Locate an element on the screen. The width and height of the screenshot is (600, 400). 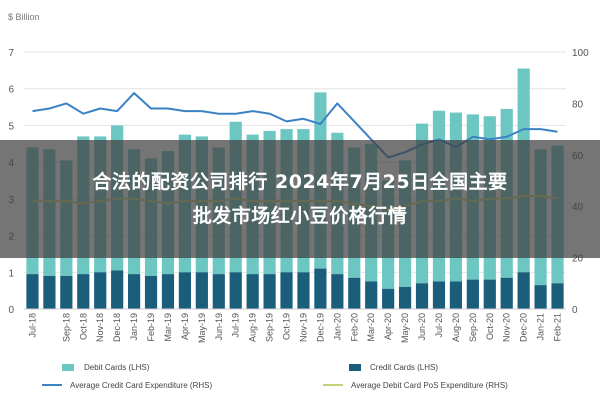
right-axis-tick-label: 0 is located at coordinates (575, 310).